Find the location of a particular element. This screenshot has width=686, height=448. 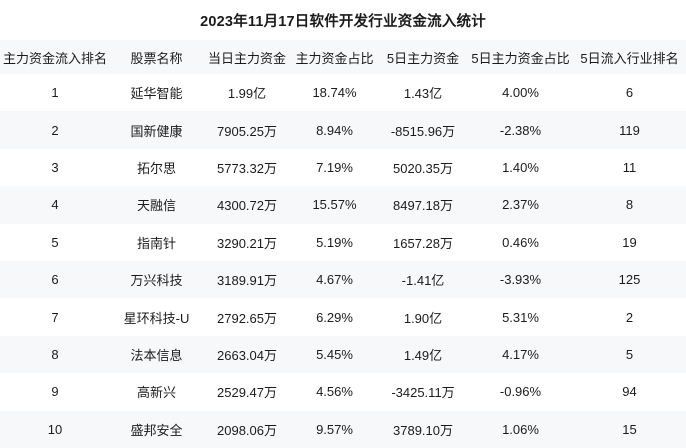

table-cell: 9 is located at coordinates (55, 392).